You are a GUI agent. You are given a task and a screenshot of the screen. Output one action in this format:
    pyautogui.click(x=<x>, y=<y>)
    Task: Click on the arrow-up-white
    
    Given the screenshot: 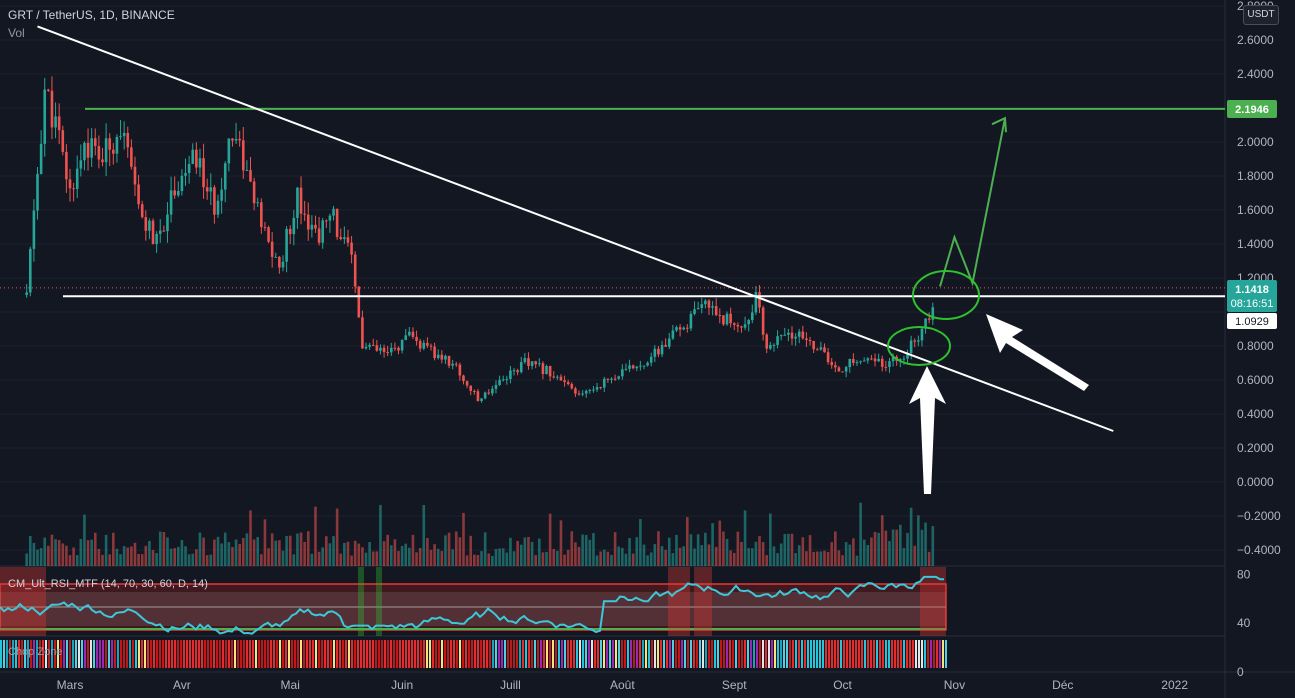 What is the action you would take?
    pyautogui.click(x=927, y=430)
    